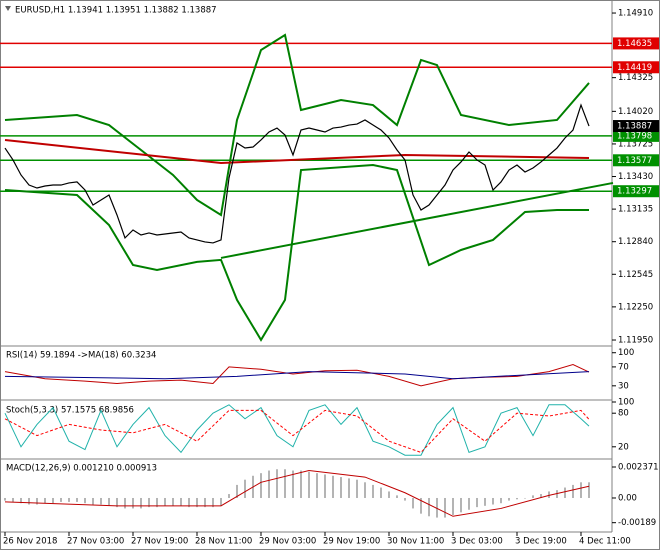 The height and width of the screenshot is (550, 660). Describe the element at coordinates (635, 112) in the screenshot. I see `y-tick-label: 1.14020` at that location.